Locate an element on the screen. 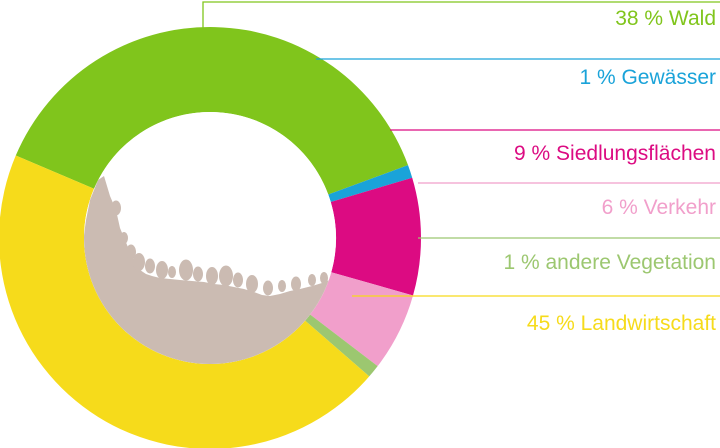 The height and width of the screenshot is (448, 720). slice-gewaesser is located at coordinates (370, 184).